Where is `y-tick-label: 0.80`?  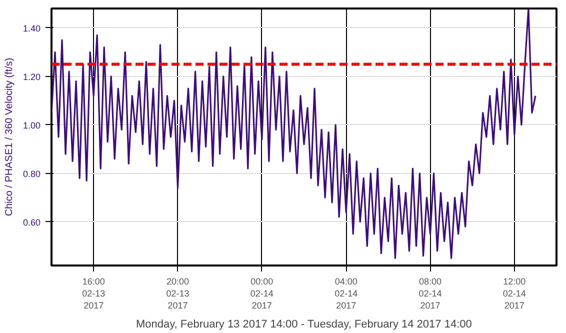 y-tick-label: 0.80 is located at coordinates (31, 173).